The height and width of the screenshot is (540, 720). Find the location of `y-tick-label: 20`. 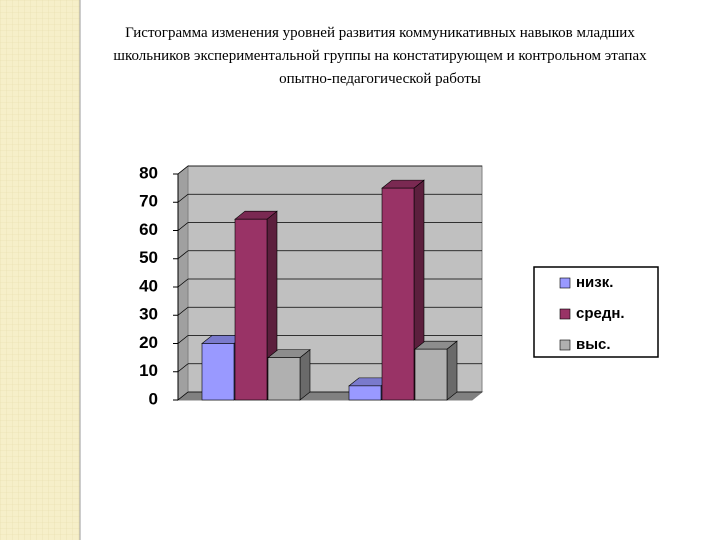

y-tick-label: 20 is located at coordinates (148, 342).